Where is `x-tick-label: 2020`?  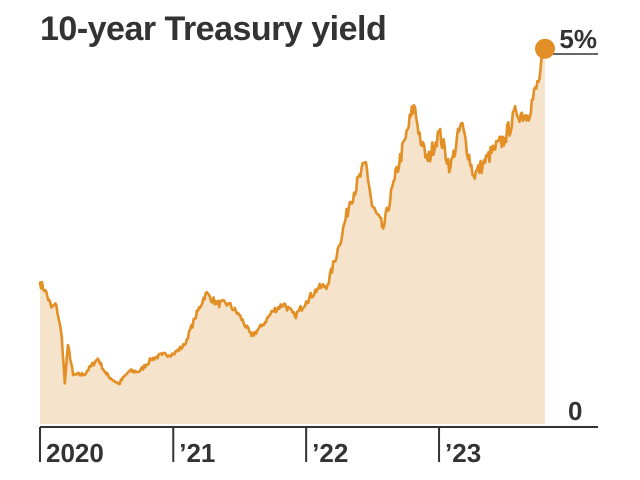
x-tick-label: 2020 is located at coordinates (75, 453).